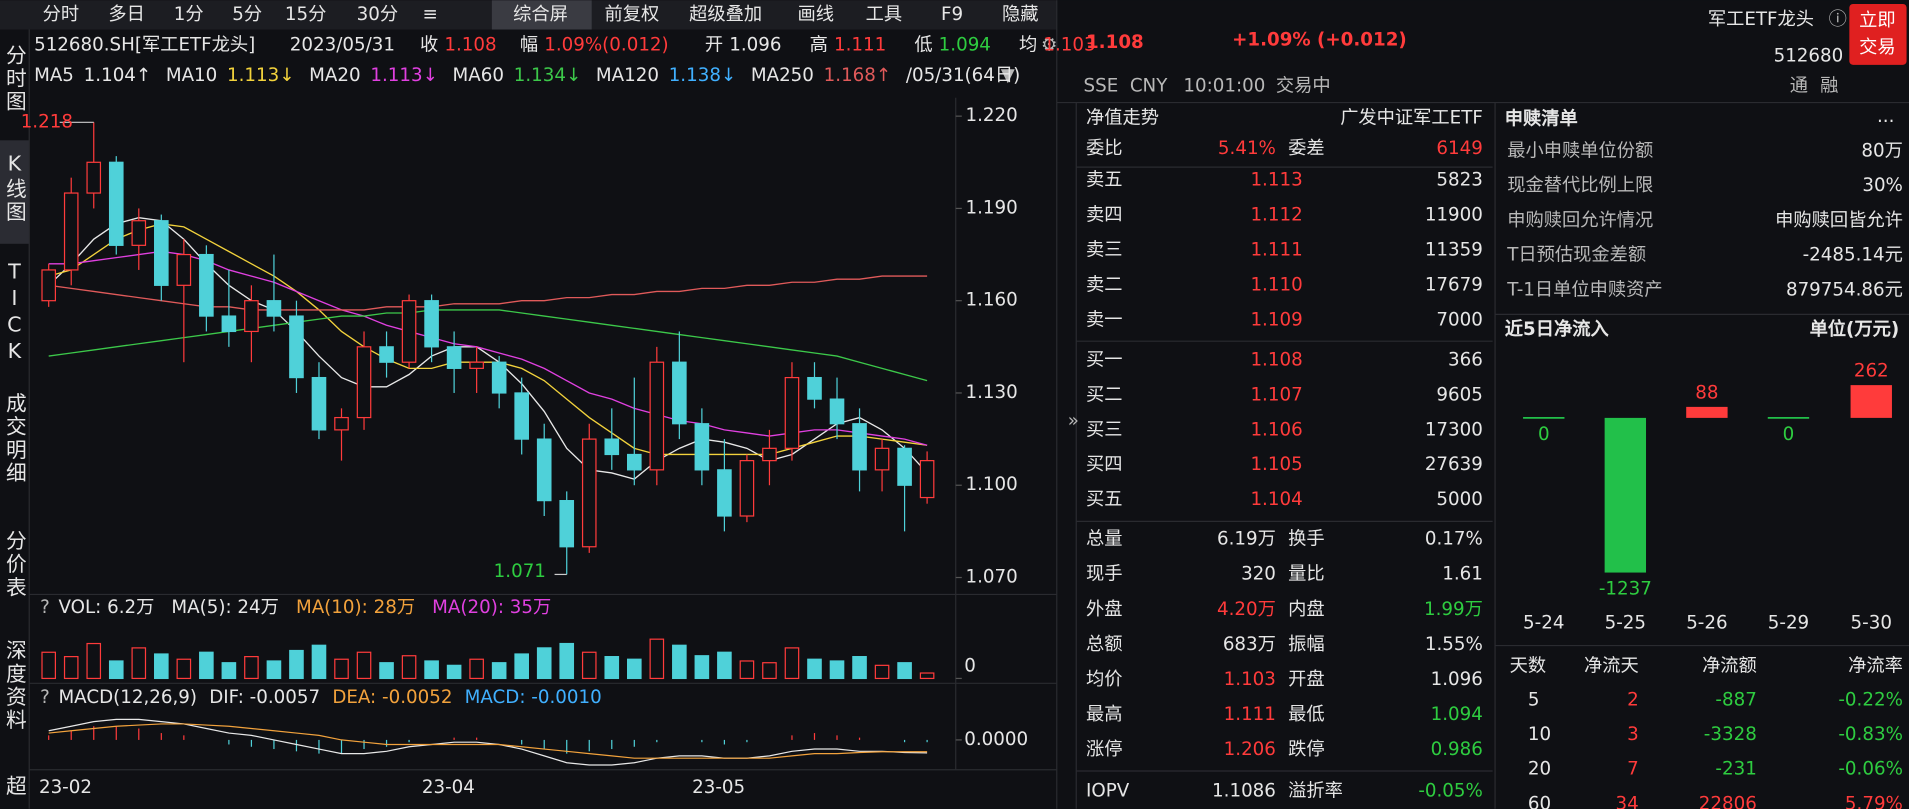  What do you see at coordinates (1306, 609) in the screenshot?
I see `field-label: 内盘` at bounding box center [1306, 609].